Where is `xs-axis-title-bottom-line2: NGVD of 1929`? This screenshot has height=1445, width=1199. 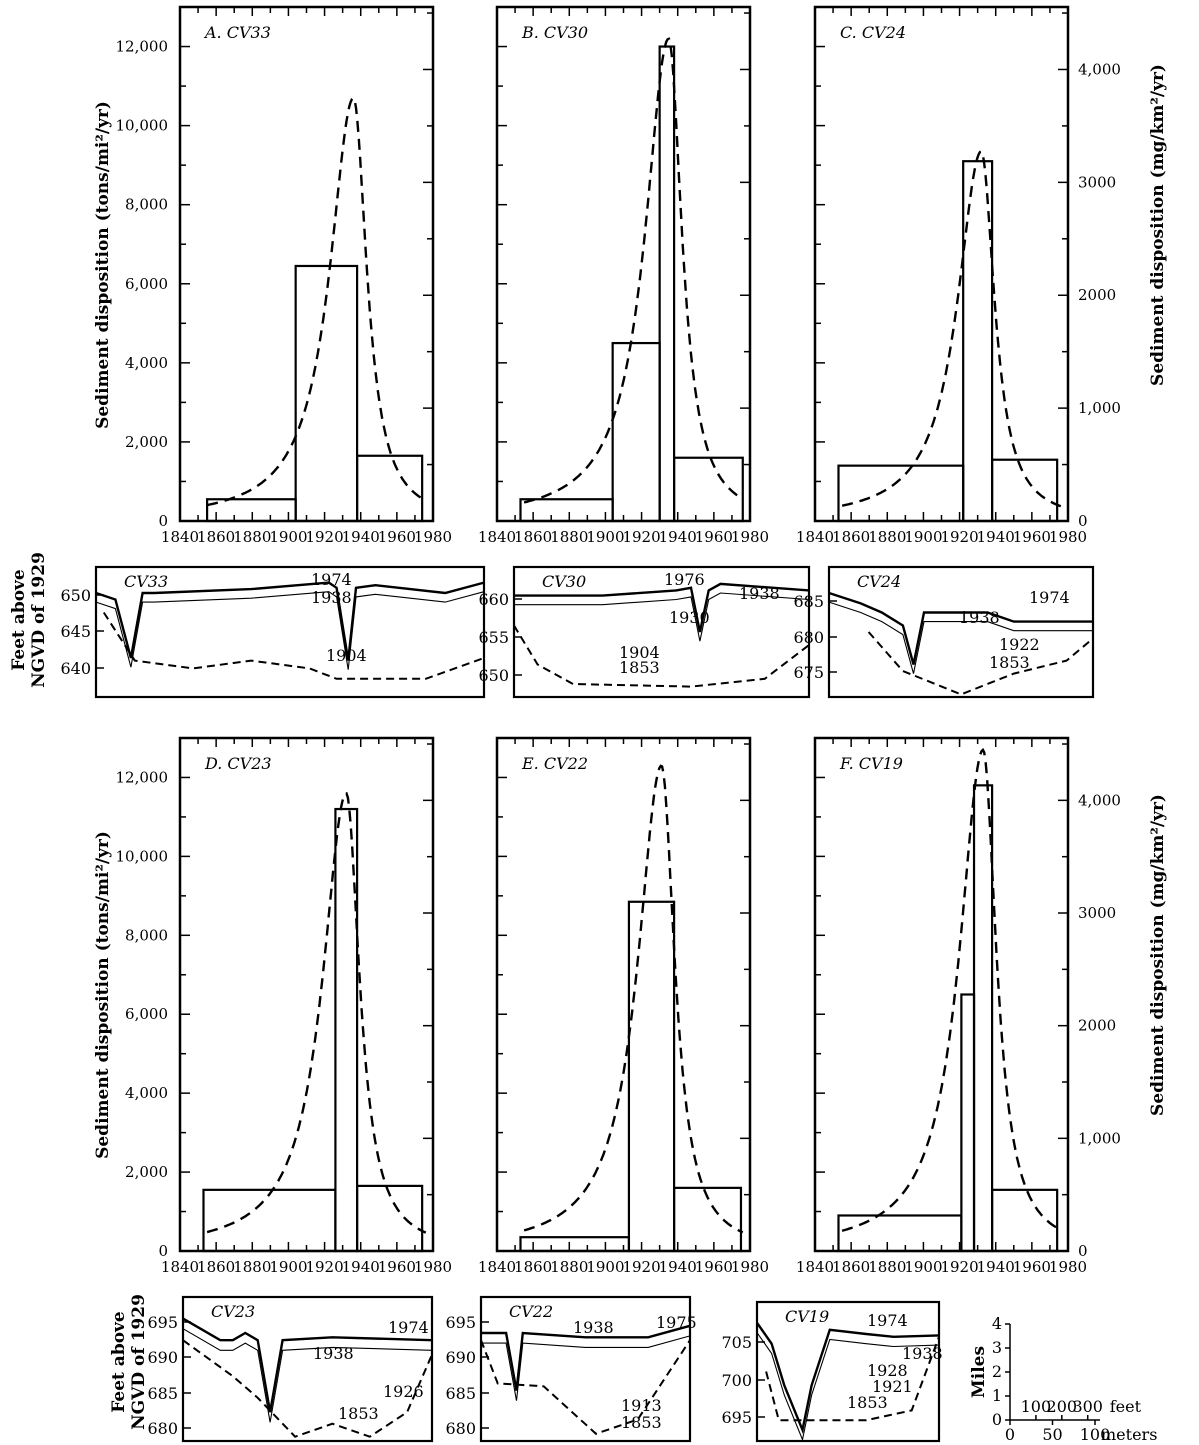 xs-axis-title-bottom-line2: NGVD of 1929 is located at coordinates (139, 1362).